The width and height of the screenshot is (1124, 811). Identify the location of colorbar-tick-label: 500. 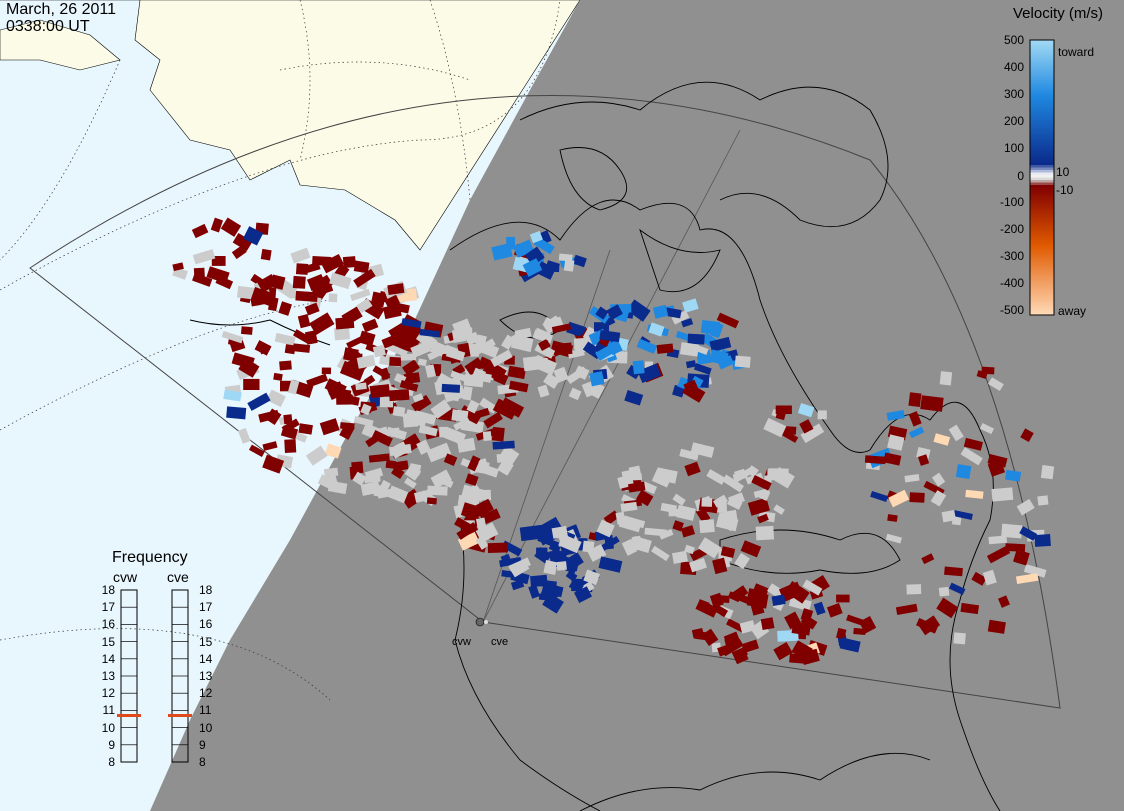
(1013, 40).